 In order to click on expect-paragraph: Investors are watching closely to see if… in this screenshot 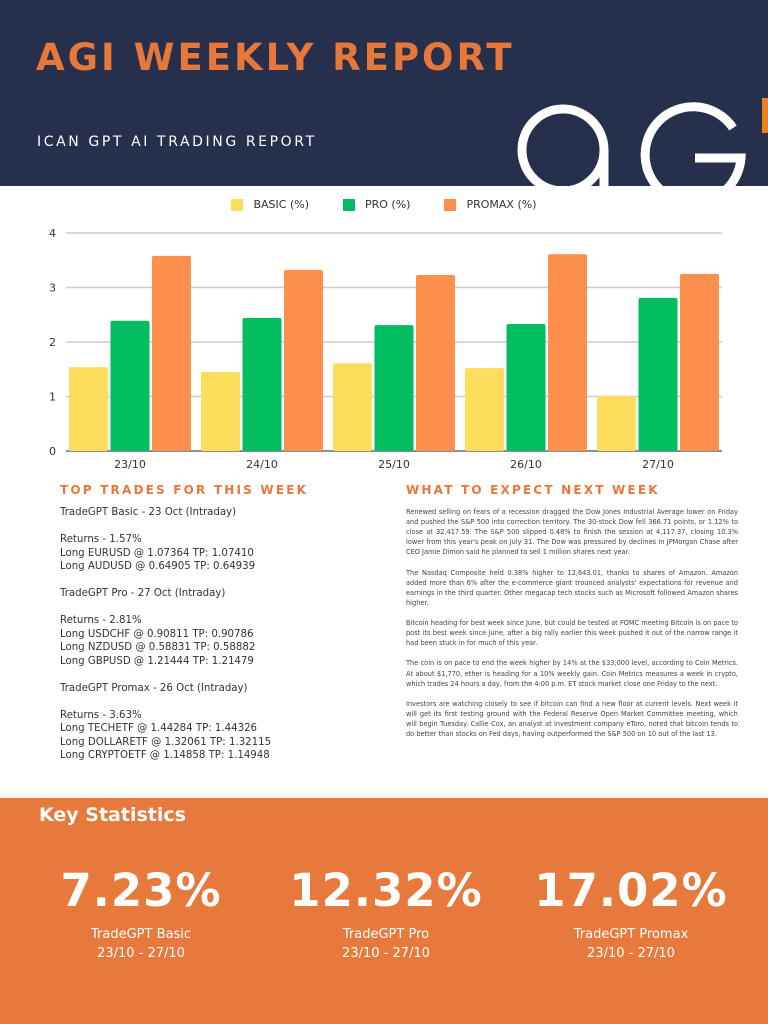, I will do `click(572, 719)`.